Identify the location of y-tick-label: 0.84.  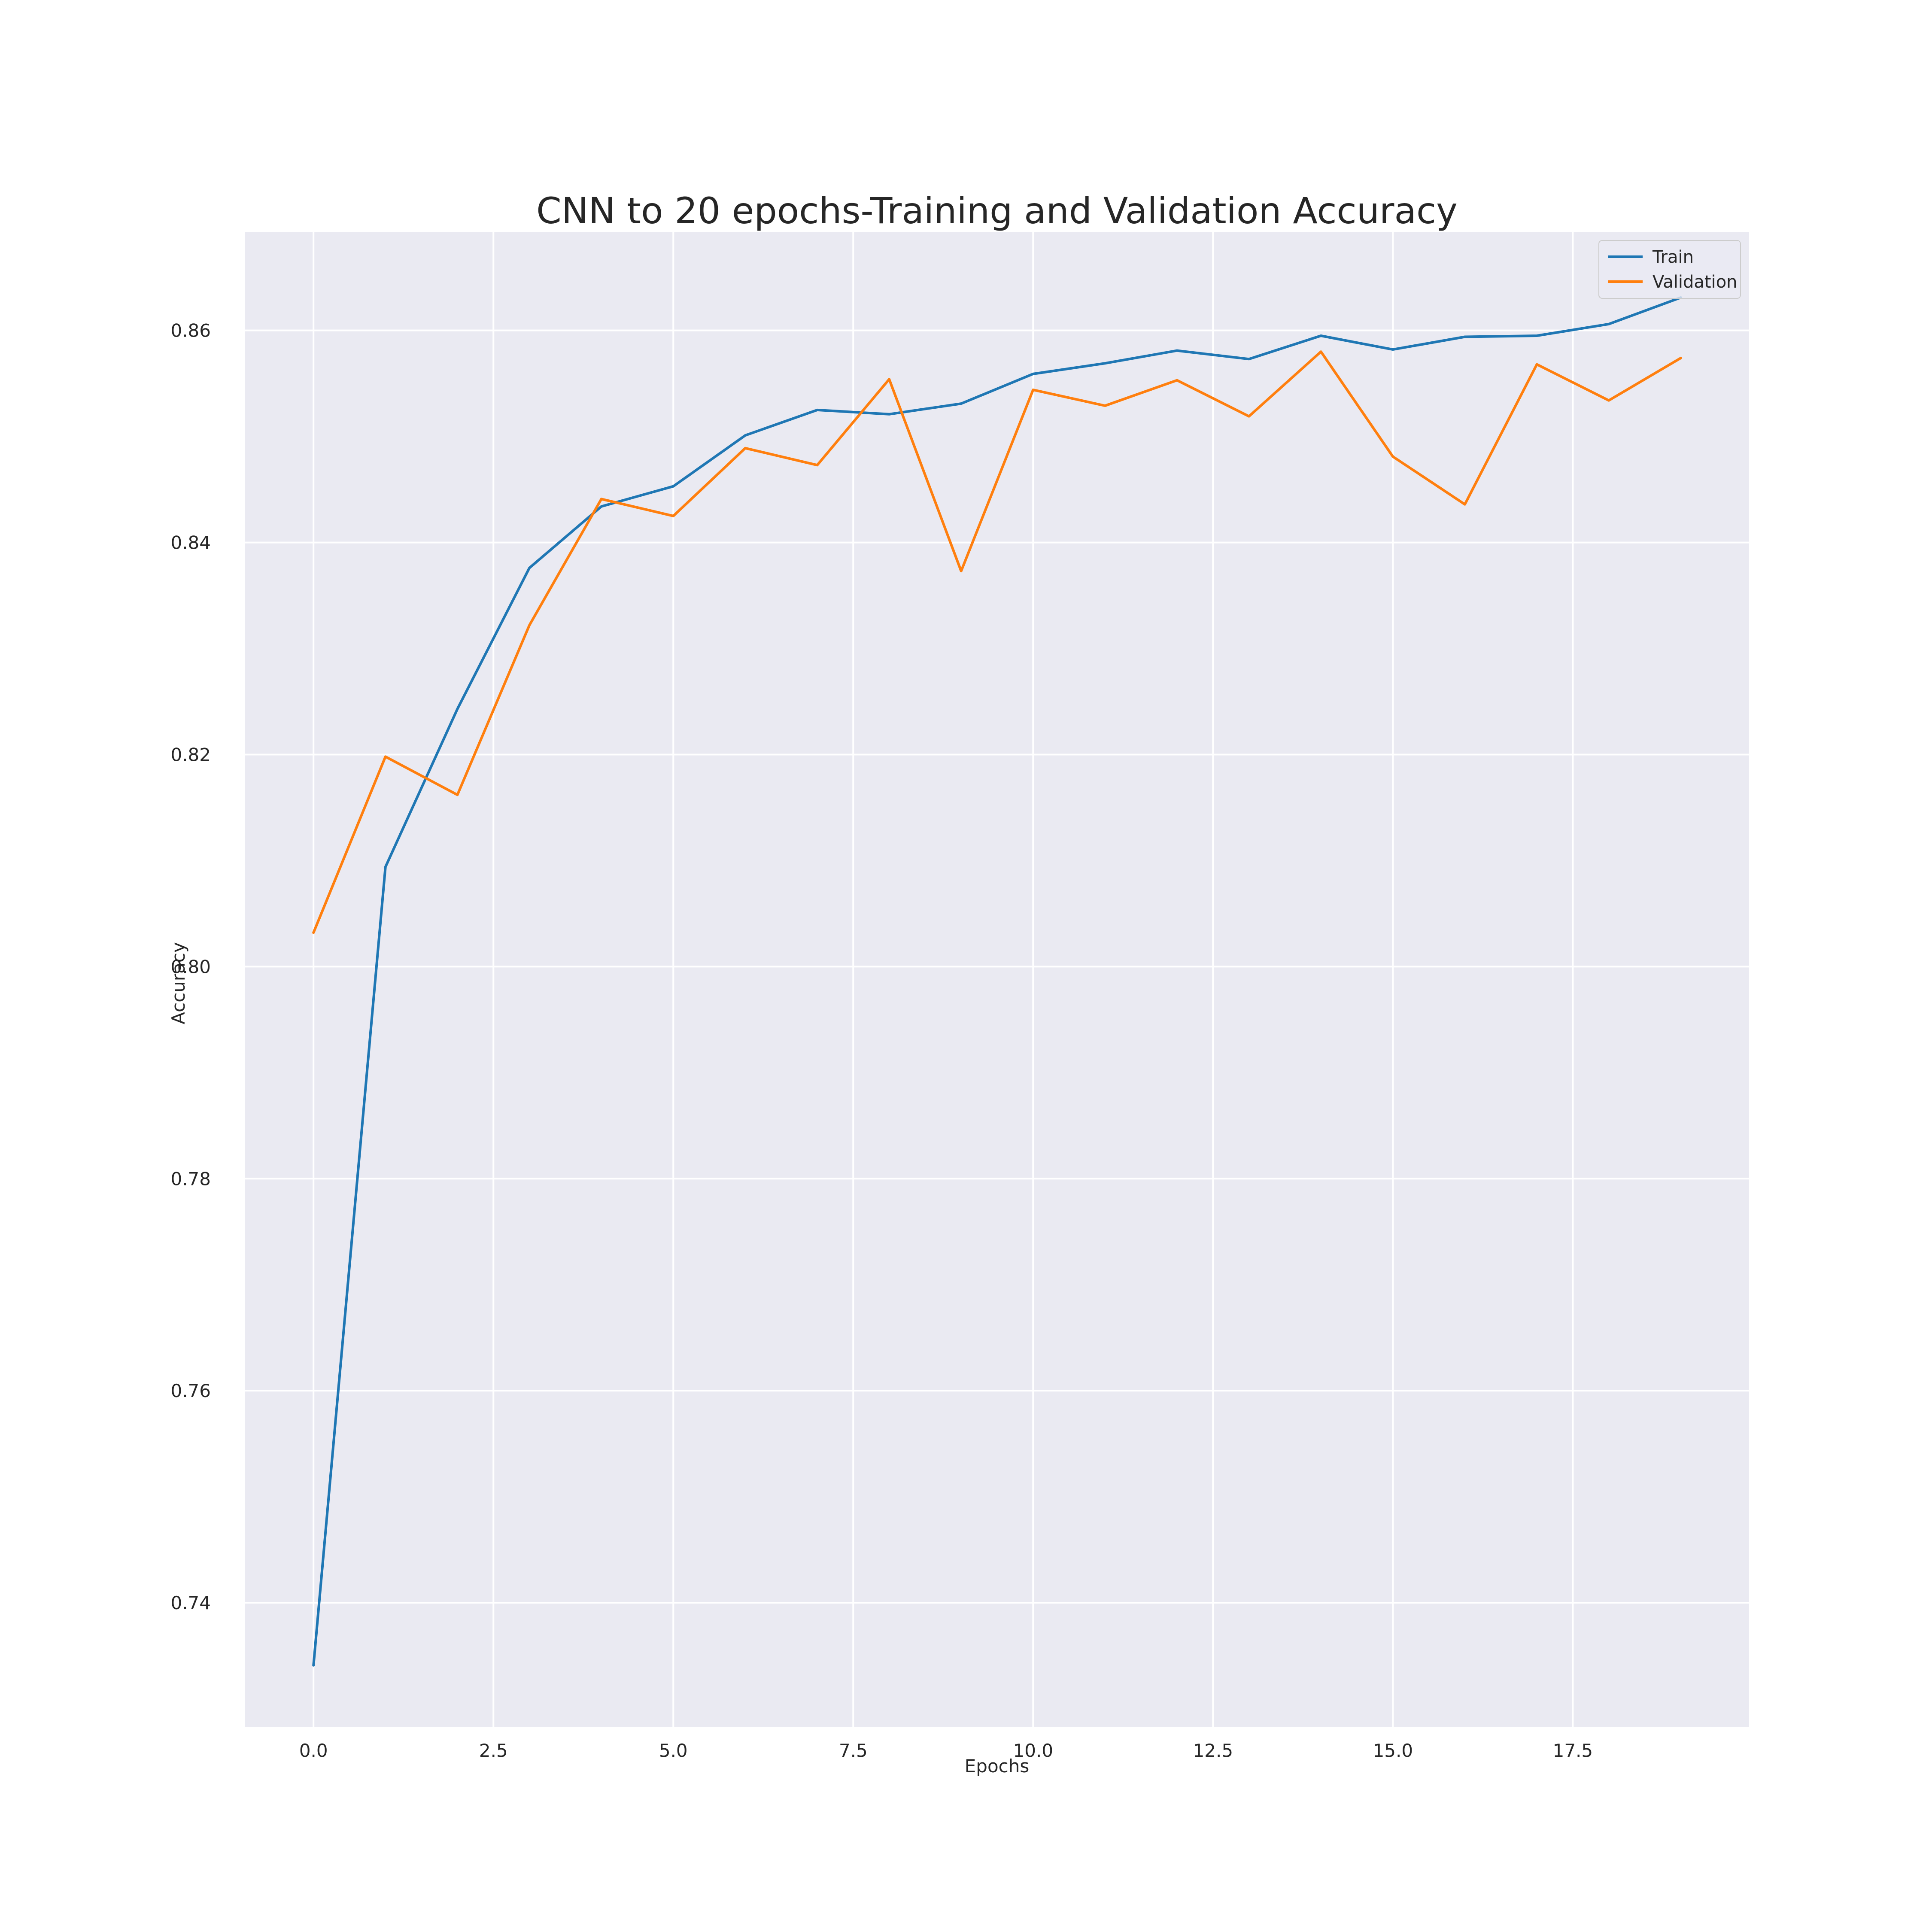
(191, 543).